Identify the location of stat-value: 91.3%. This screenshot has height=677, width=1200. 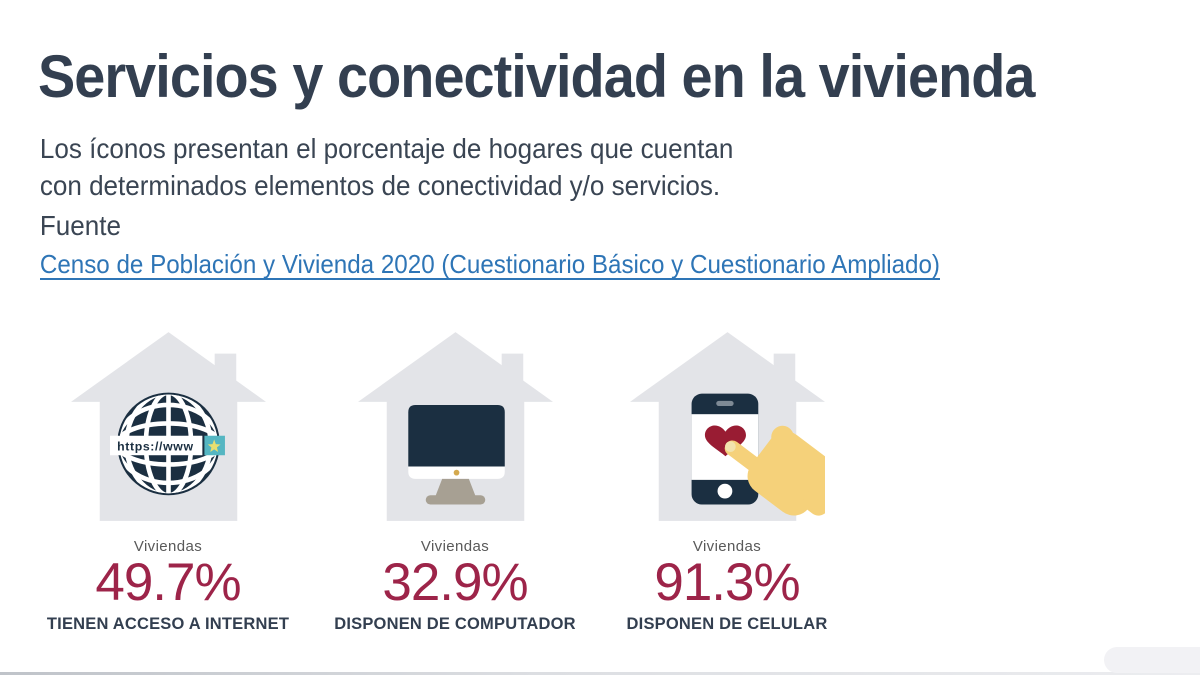
(727, 582).